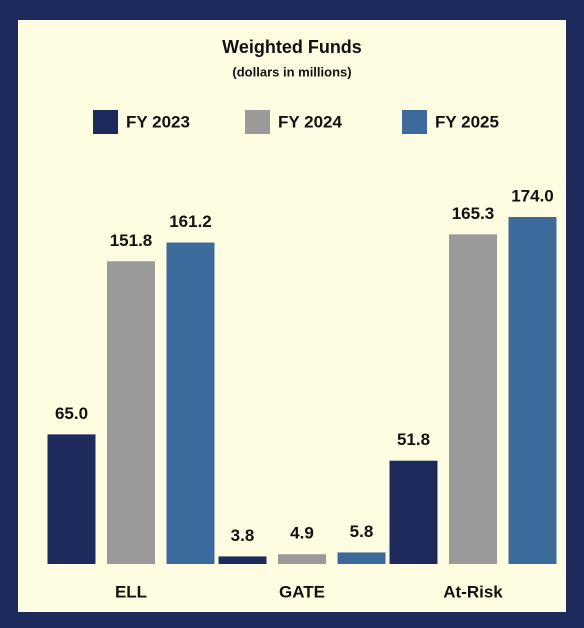 This screenshot has width=584, height=628. Describe the element at coordinates (190, 221) in the screenshot. I see `value-label: 161.2` at that location.